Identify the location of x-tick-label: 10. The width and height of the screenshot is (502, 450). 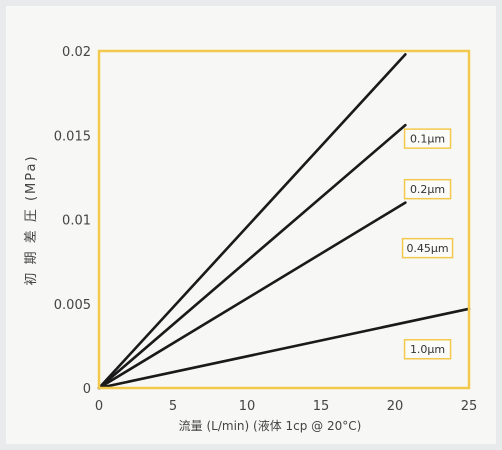
(247, 406).